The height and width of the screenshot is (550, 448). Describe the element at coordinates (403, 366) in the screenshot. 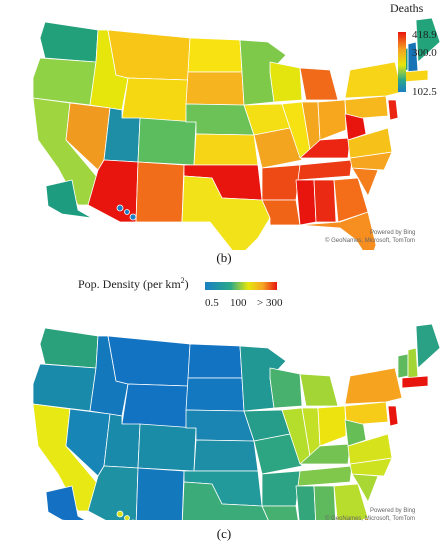

I see `state-vermont` at that location.